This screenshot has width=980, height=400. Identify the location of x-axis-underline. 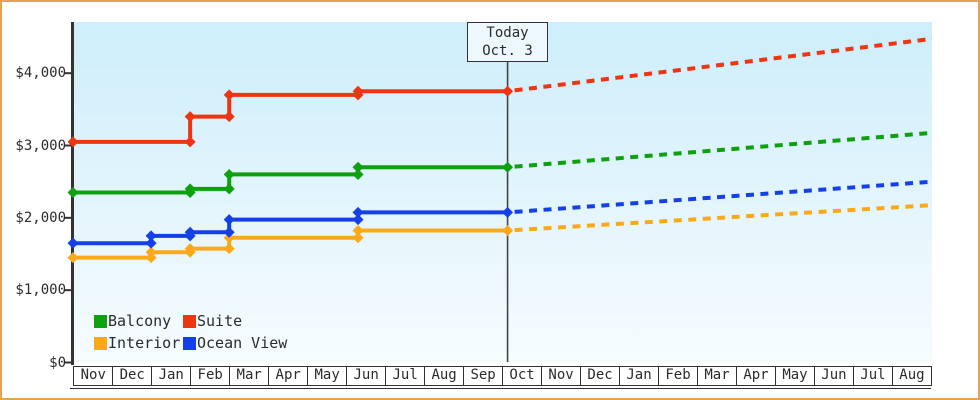
(500, 388).